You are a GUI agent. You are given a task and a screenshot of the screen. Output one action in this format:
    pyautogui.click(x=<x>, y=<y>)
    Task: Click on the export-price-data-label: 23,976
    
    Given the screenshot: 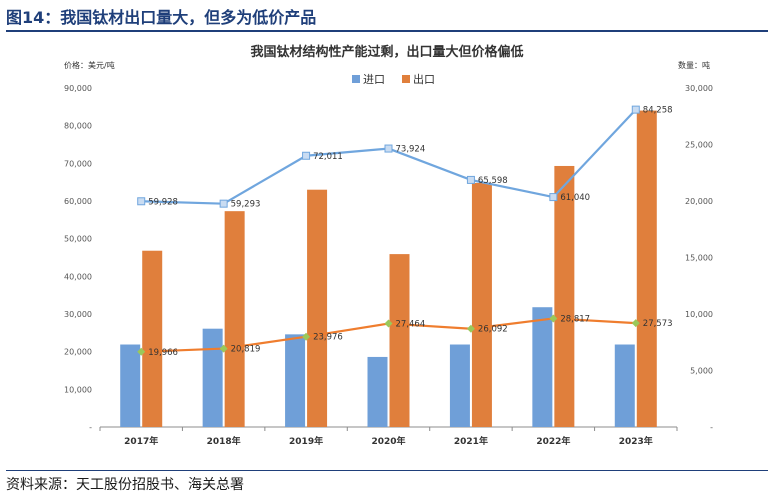 What is the action you would take?
    pyautogui.click(x=328, y=338)
    